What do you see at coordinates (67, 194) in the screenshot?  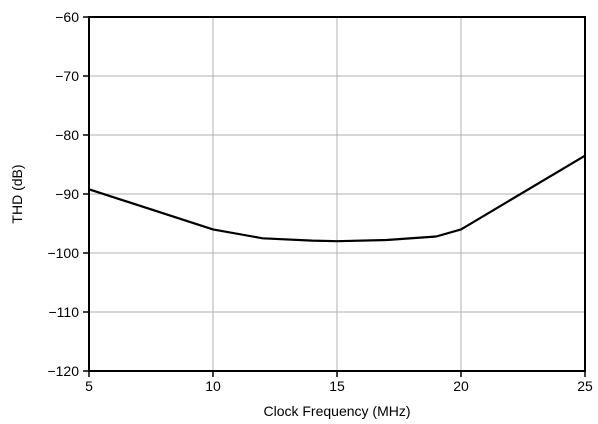 I see `y-tick-label: −90` at bounding box center [67, 194].